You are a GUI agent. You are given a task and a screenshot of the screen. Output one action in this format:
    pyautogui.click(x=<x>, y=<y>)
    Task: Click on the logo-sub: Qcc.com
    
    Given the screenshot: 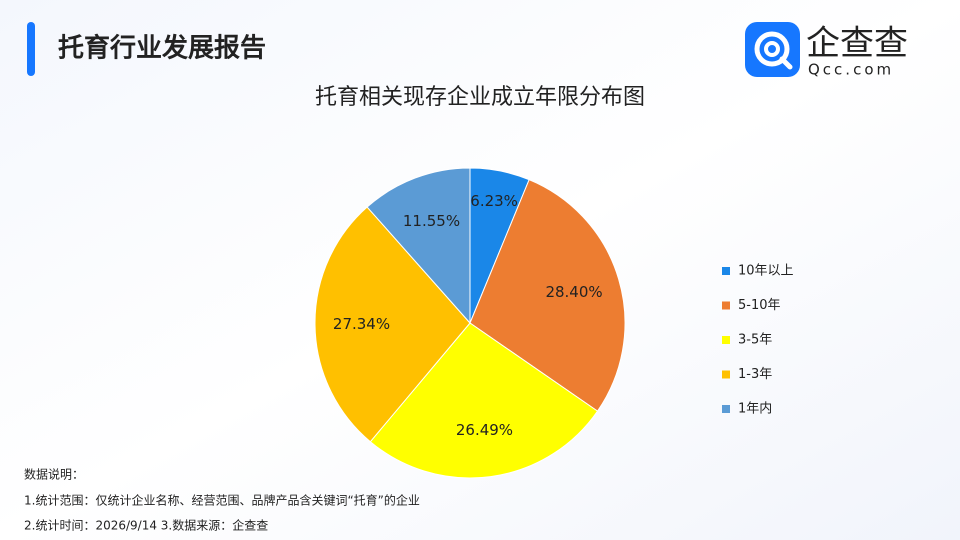 What is the action you would take?
    pyautogui.click(x=851, y=70)
    